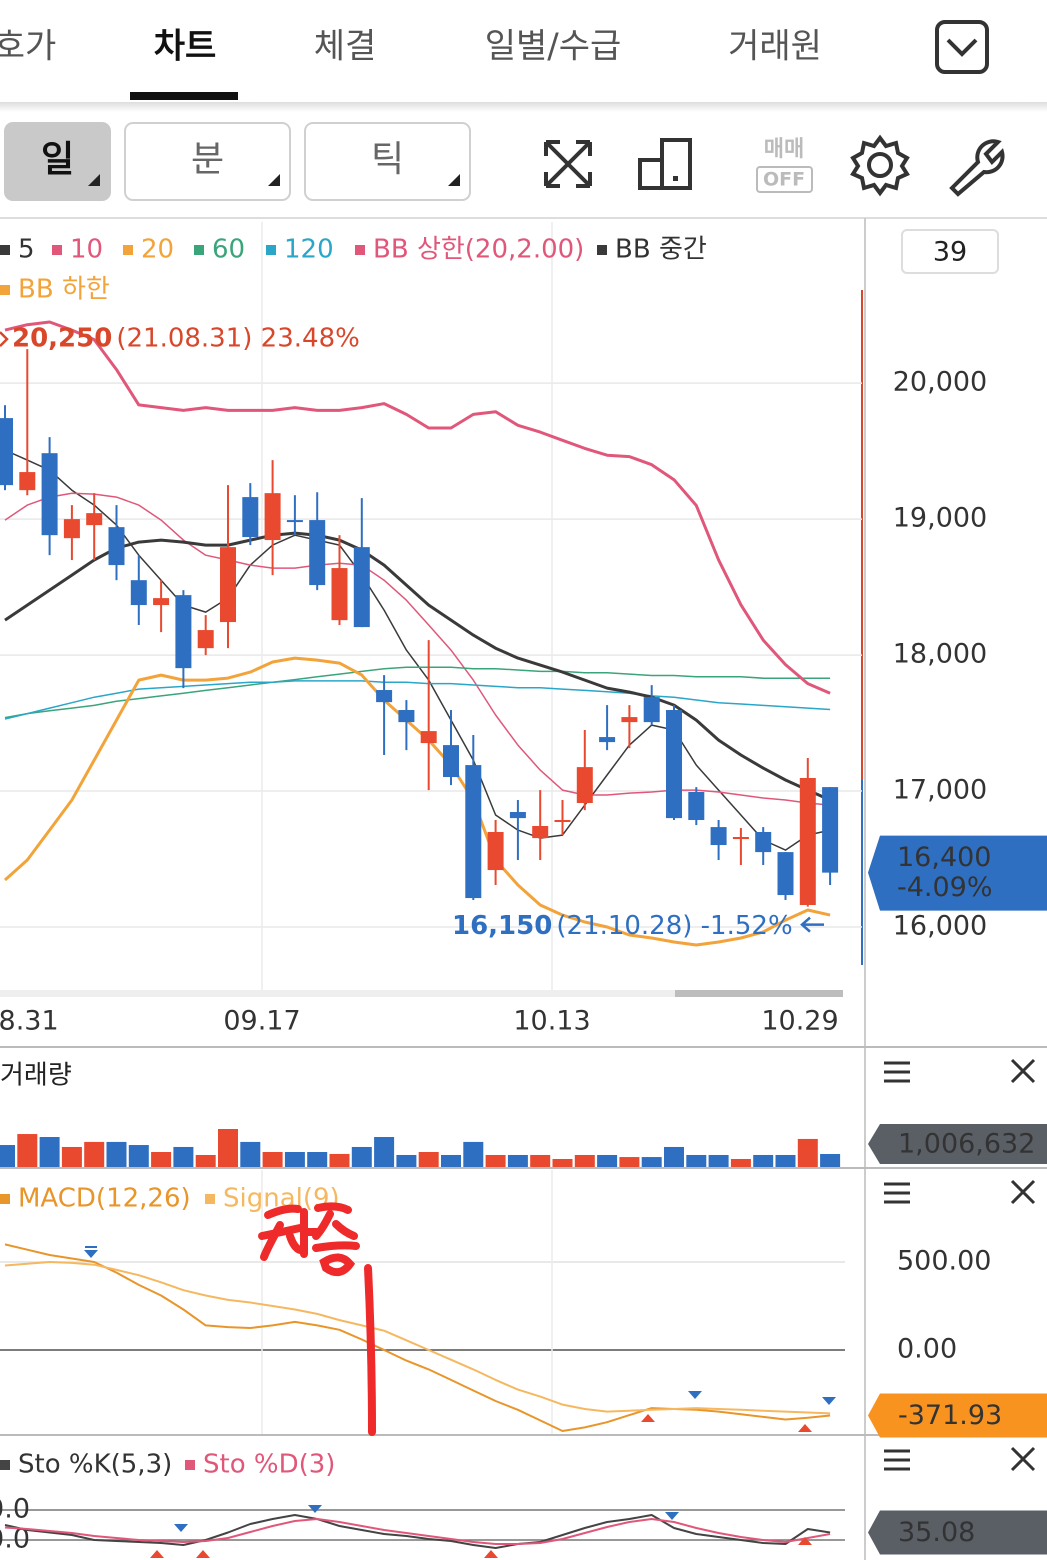  Describe the element at coordinates (940, 790) in the screenshot. I see `y-tick-label: 17,000` at that location.